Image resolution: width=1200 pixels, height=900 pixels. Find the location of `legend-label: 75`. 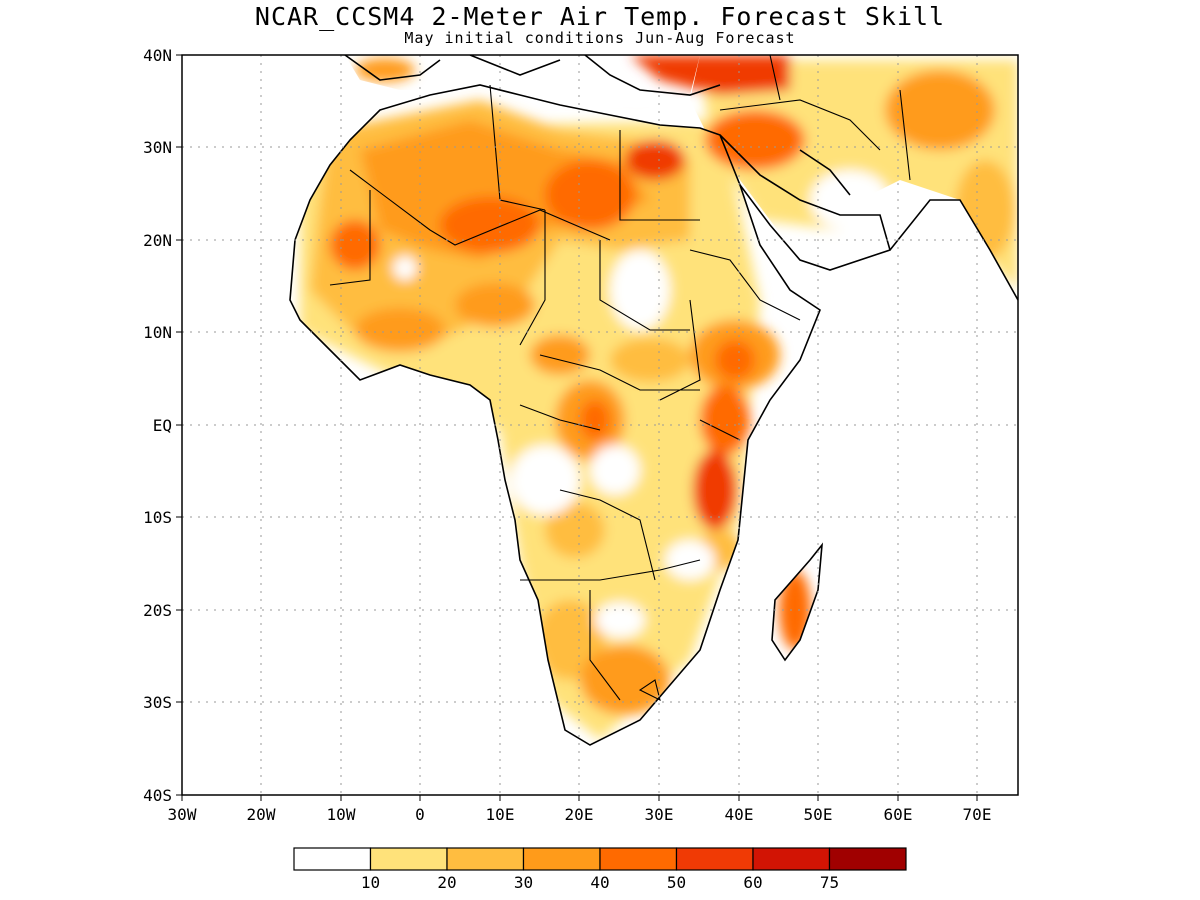

legend-label: 75 is located at coordinates (829, 882).